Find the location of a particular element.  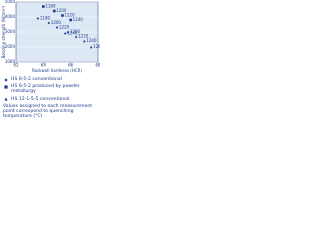

x-tick-label: 66 is located at coordinates (71, 65).